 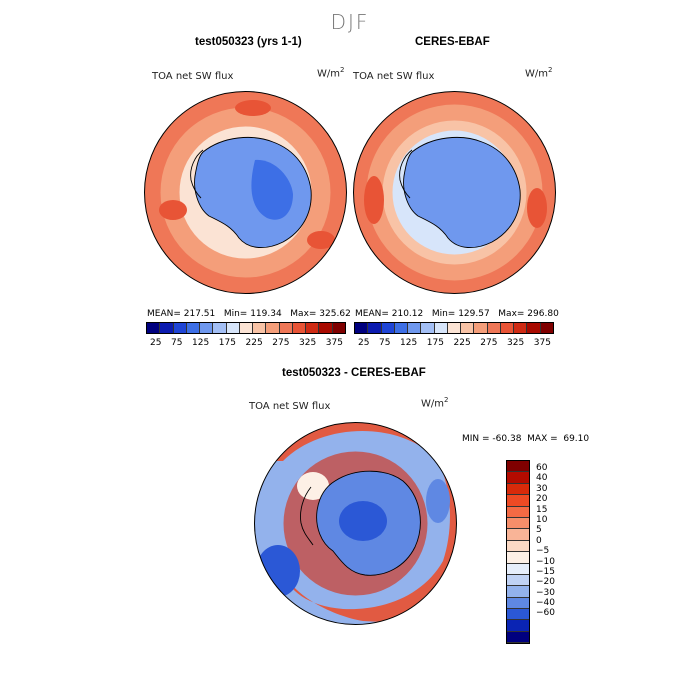 I want to click on var-label-model: TOA net SW flux, so click(x=193, y=76).